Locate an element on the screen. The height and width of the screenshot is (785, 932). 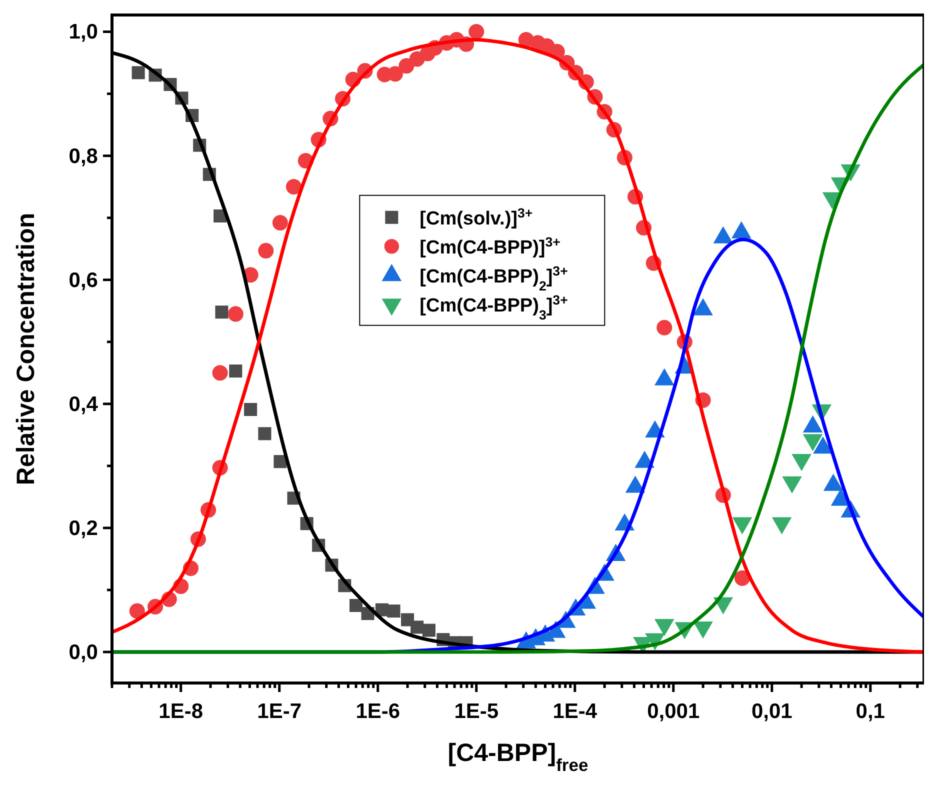
x-tick-label: 1E-5 is located at coordinates (476, 711).